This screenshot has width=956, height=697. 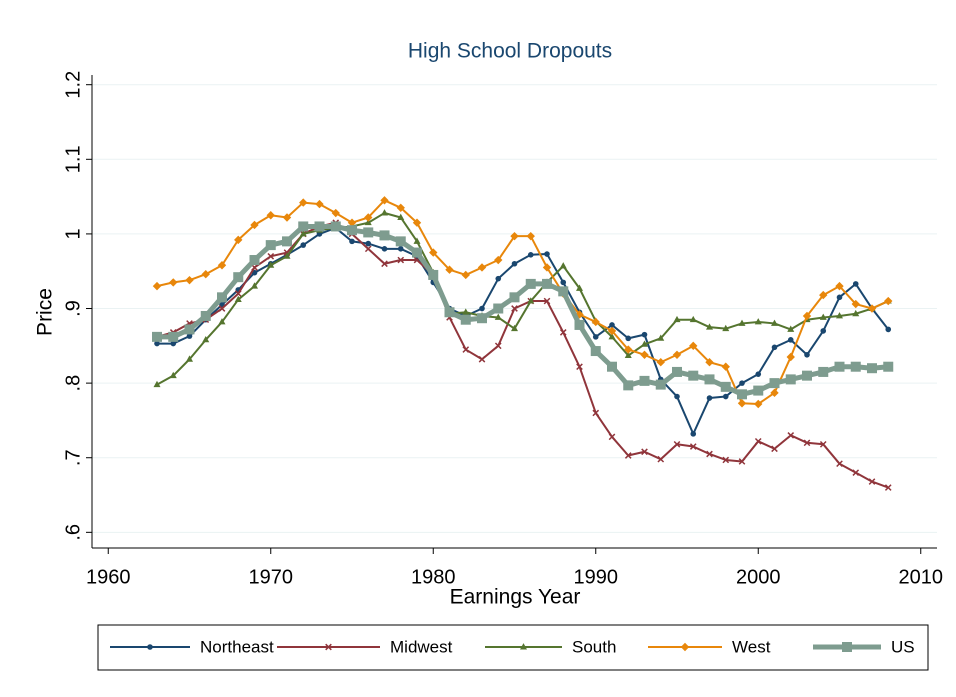 I want to click on x-tick-label: 1980, so click(x=433, y=577).